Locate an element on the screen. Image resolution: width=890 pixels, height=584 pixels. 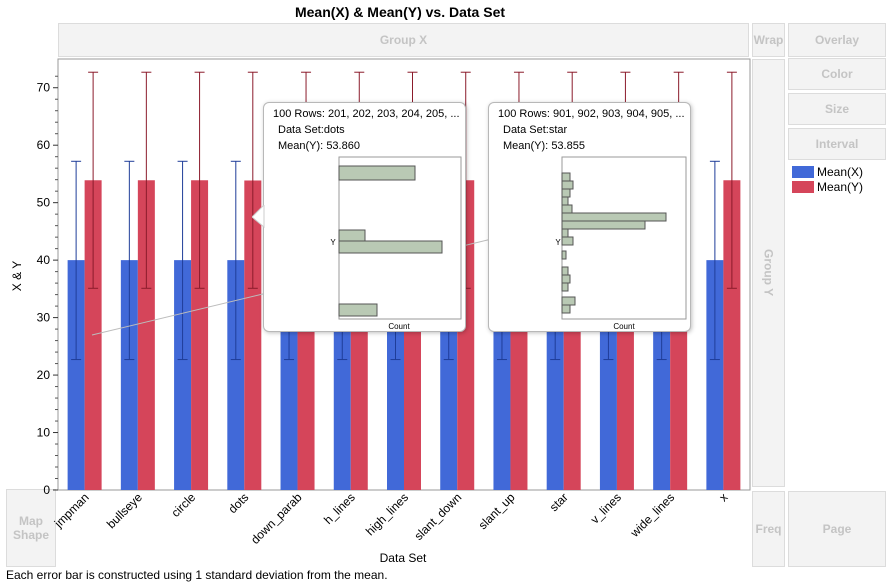
y-tick-label: 10 is located at coordinates (44, 433).